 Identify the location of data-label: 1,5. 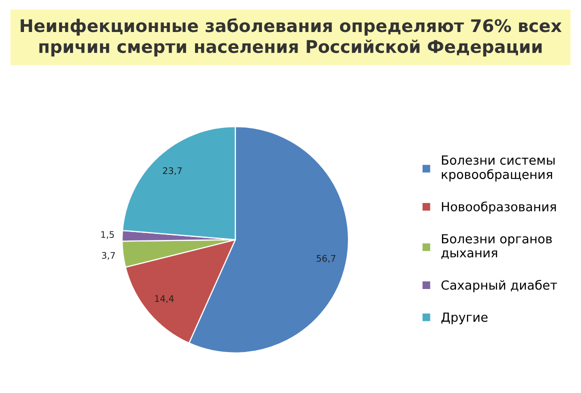
(107, 235).